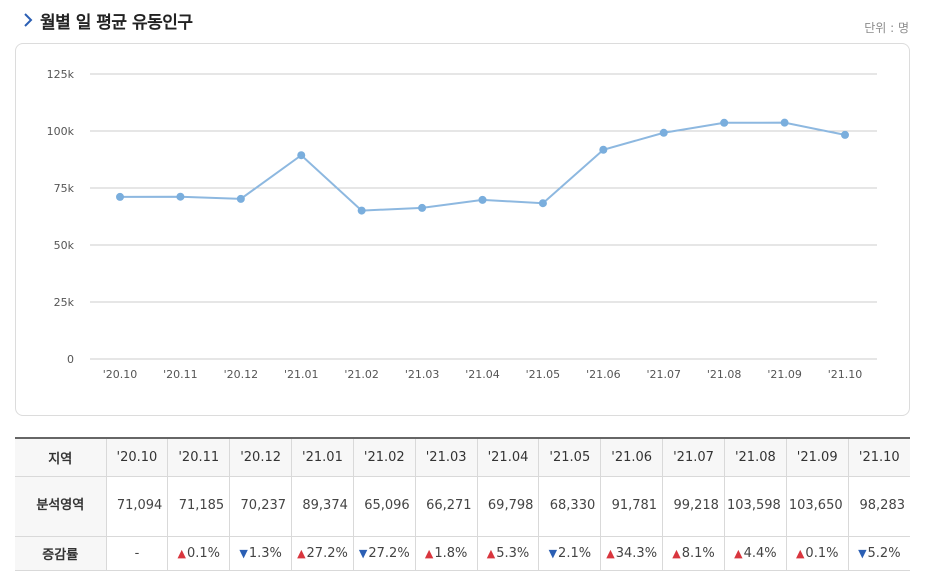 Image resolution: width=927 pixels, height=584 pixels. I want to click on column-header: '21.02, so click(384, 457).